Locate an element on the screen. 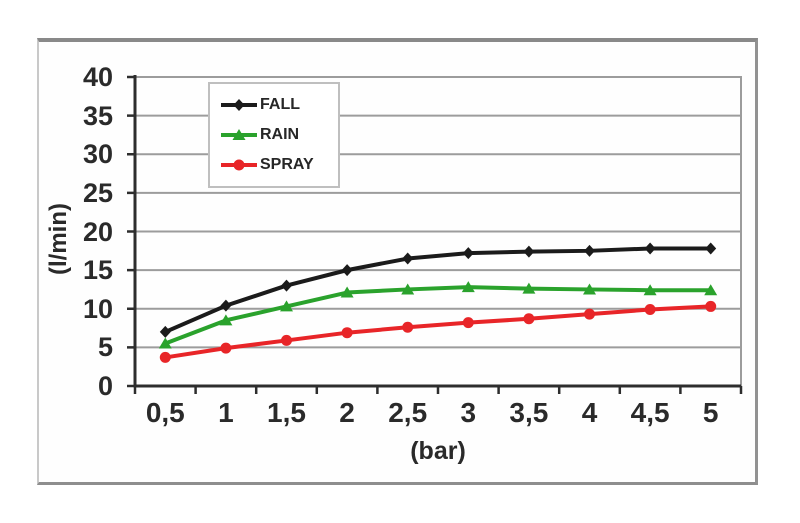 This screenshot has height=523, width=800. x-tick-label: 2 is located at coordinates (347, 412).